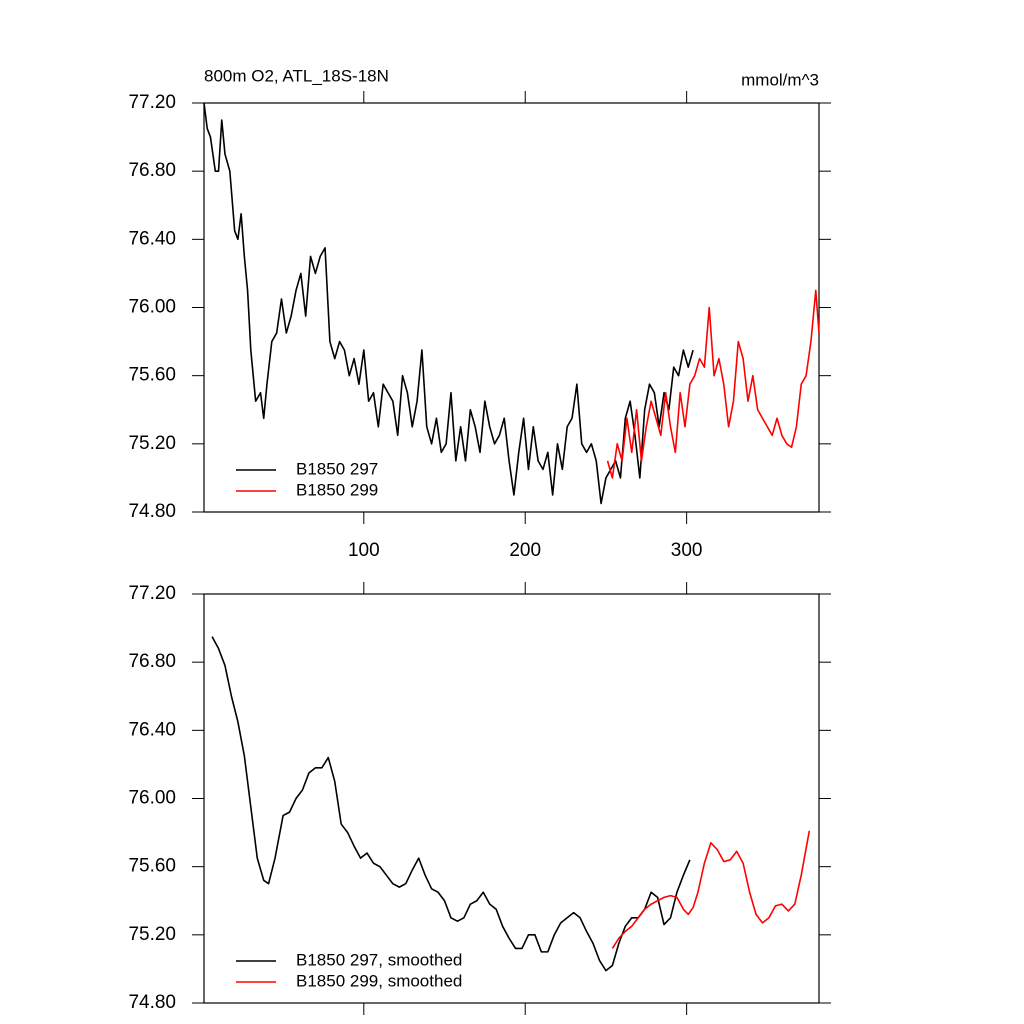 Image resolution: width=1024 pixels, height=1024 pixels. I want to click on chart-title: 800m O2, ATL_18S-18N, so click(296, 75).